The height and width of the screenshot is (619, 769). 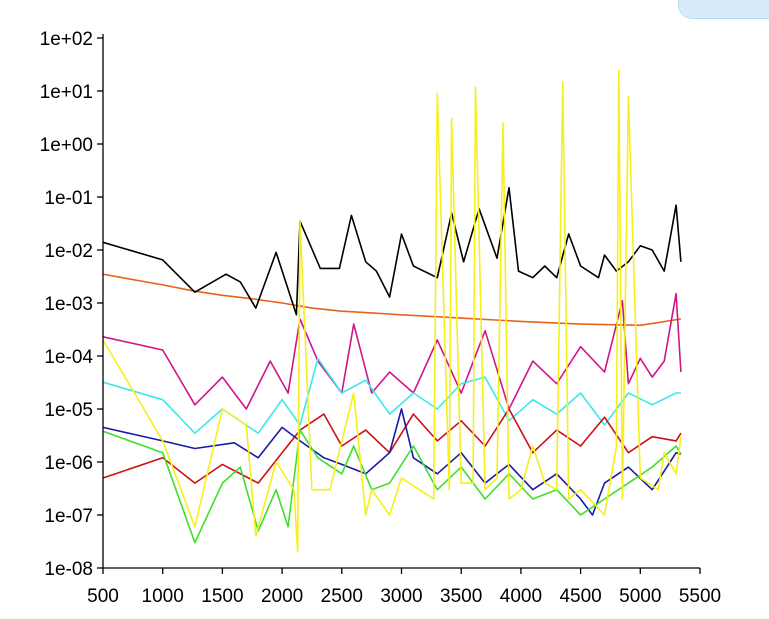 I want to click on series-line-red, so click(x=392, y=446).